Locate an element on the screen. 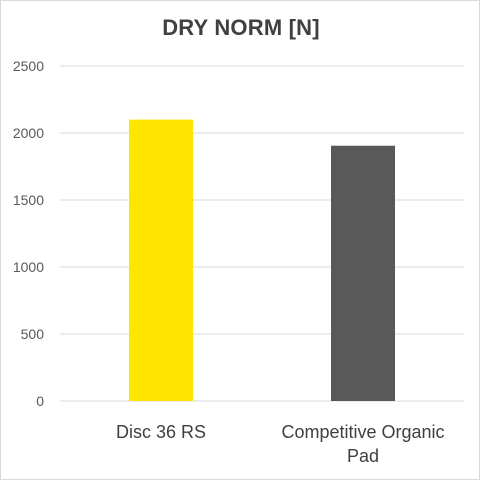 The height and width of the screenshot is (480, 480). y-tick-label: 500 is located at coordinates (33, 334).